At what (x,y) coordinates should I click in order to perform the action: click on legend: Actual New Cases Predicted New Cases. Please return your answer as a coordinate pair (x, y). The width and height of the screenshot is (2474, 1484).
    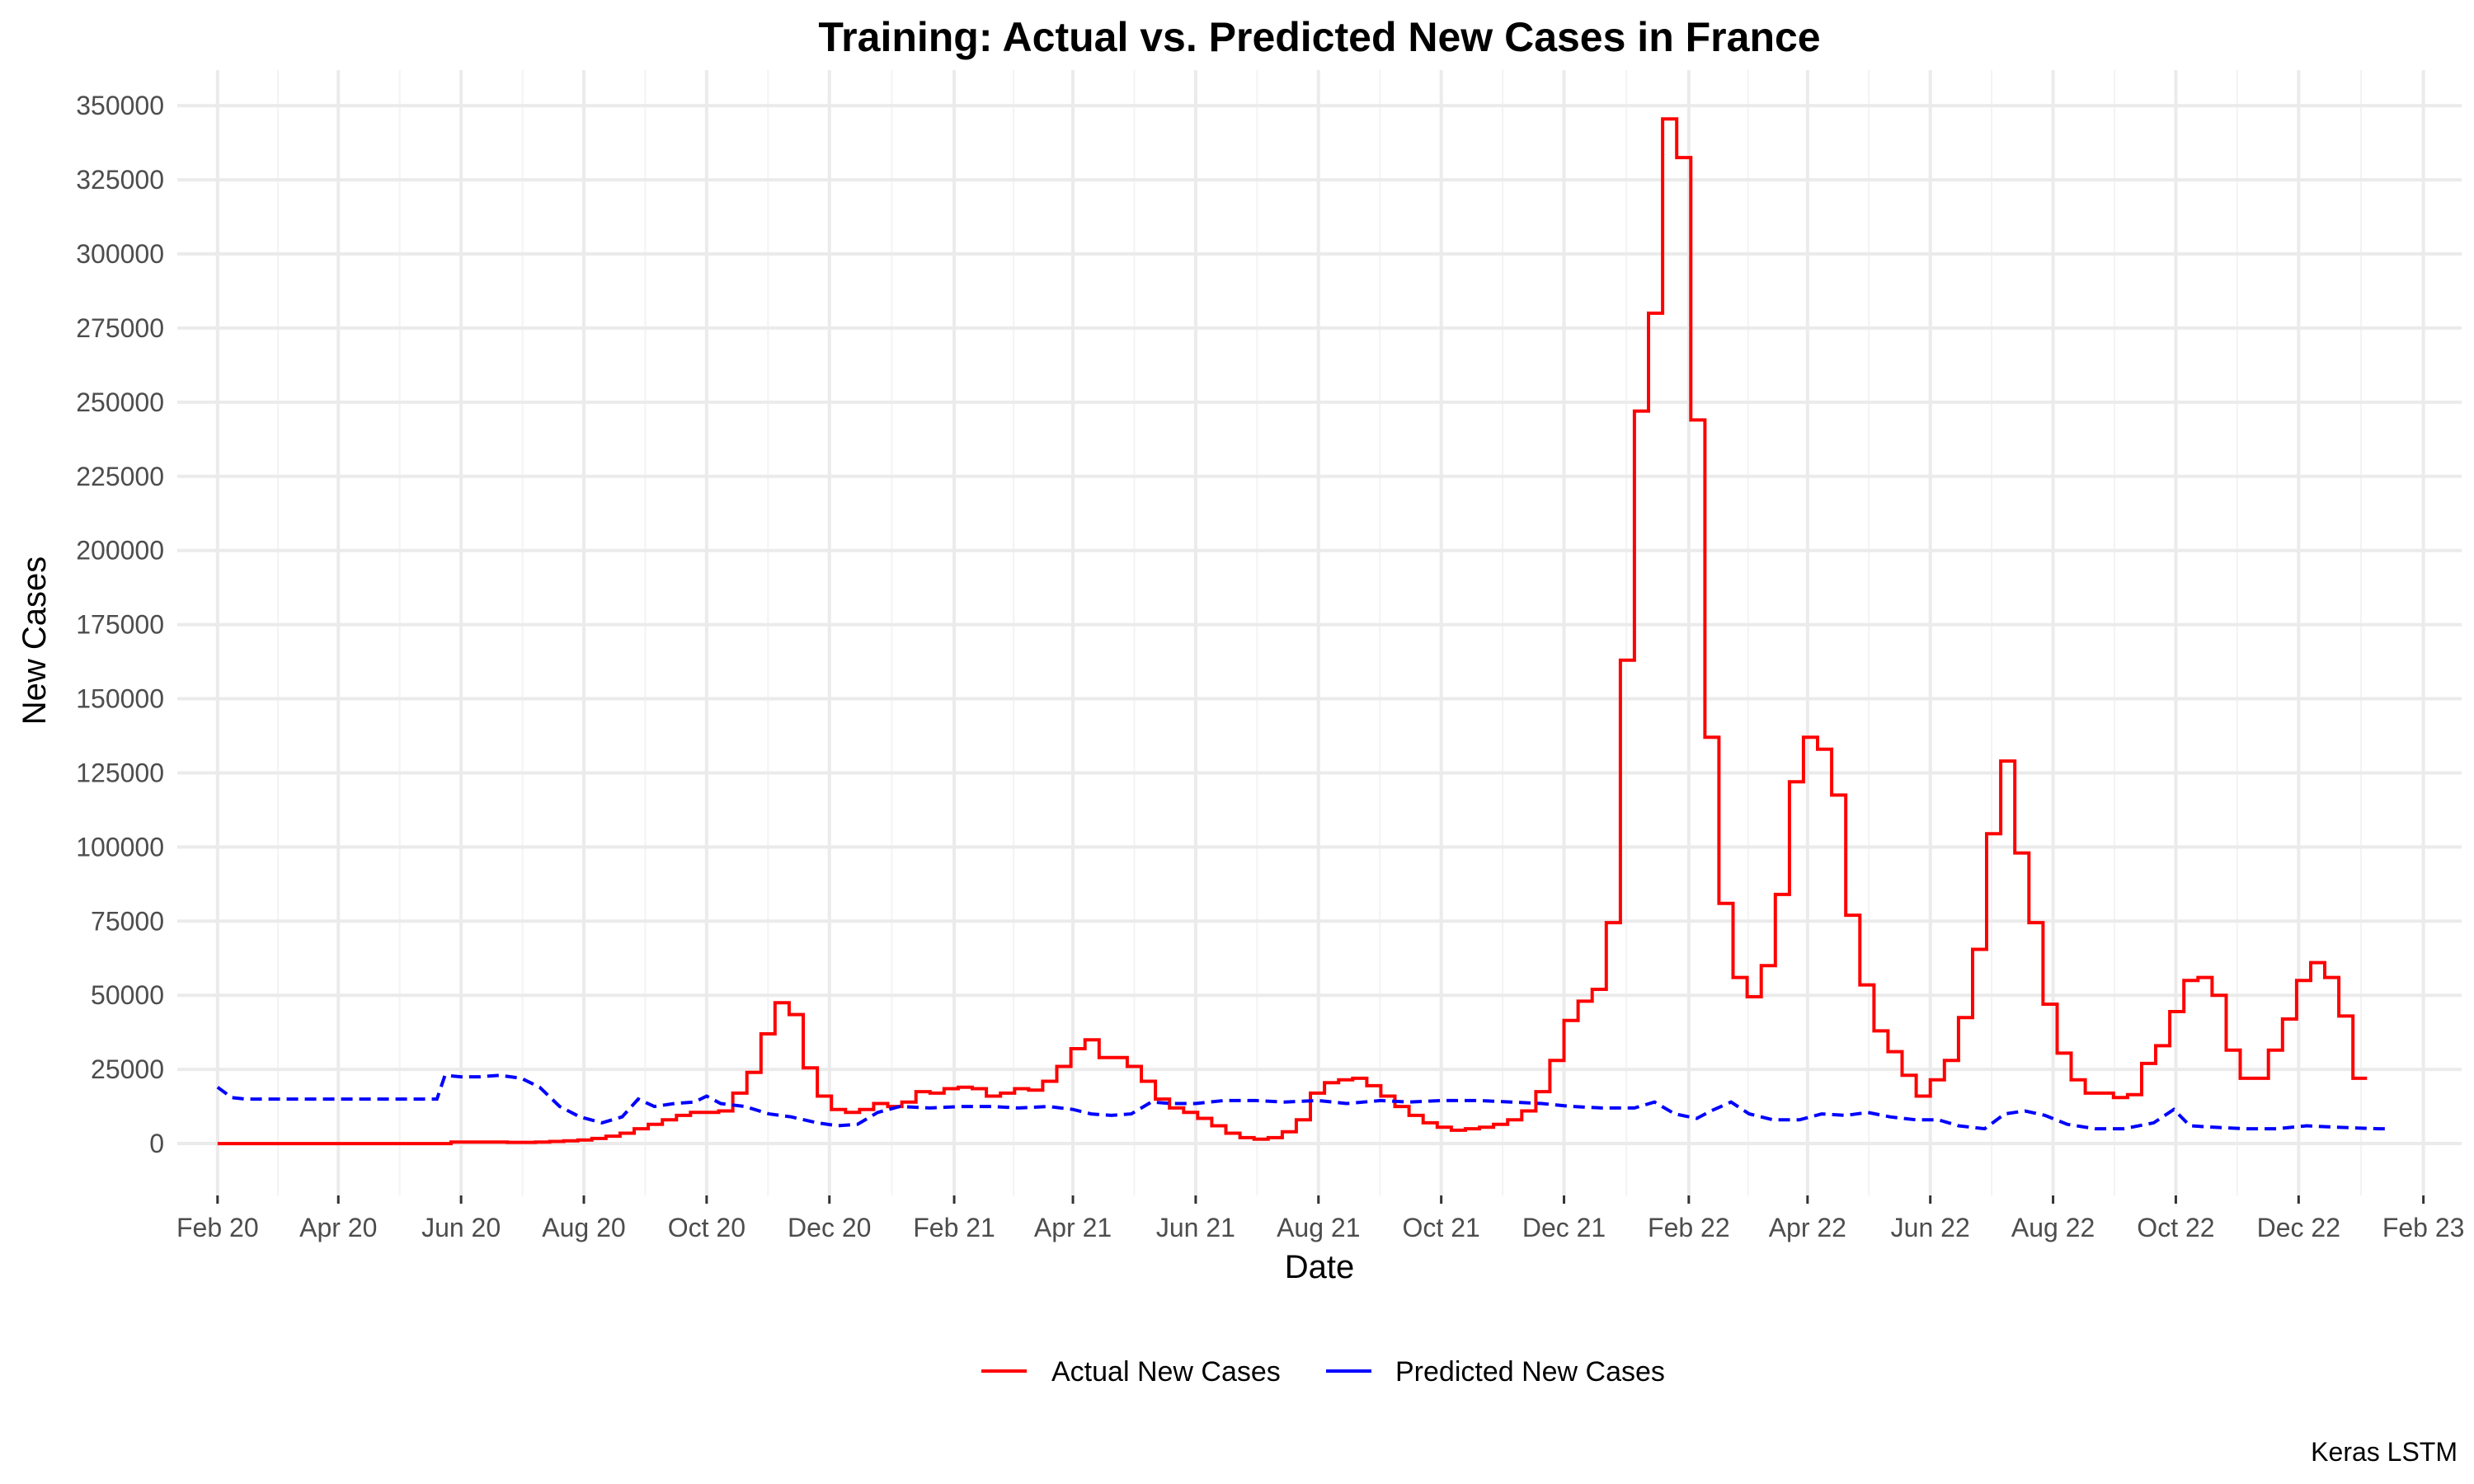
    Looking at the image, I should click on (1323, 1372).